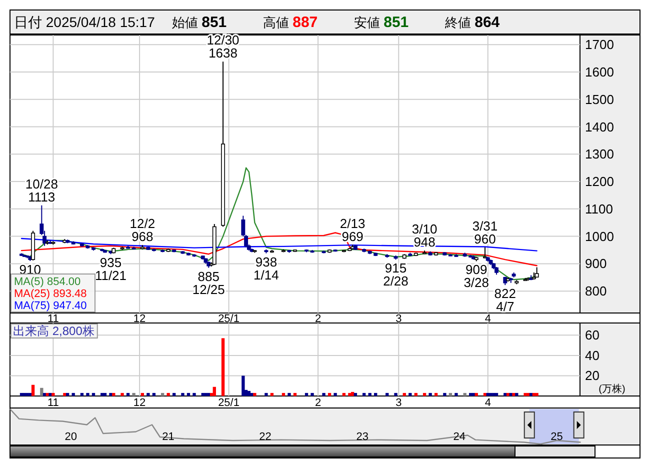 The height and width of the screenshot is (470, 653). I want to click on y-tick-label: 1300, so click(599, 154).